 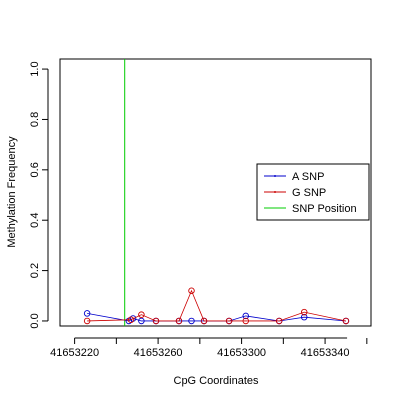 I want to click on g-snp-series-line, so click(x=217, y=305).